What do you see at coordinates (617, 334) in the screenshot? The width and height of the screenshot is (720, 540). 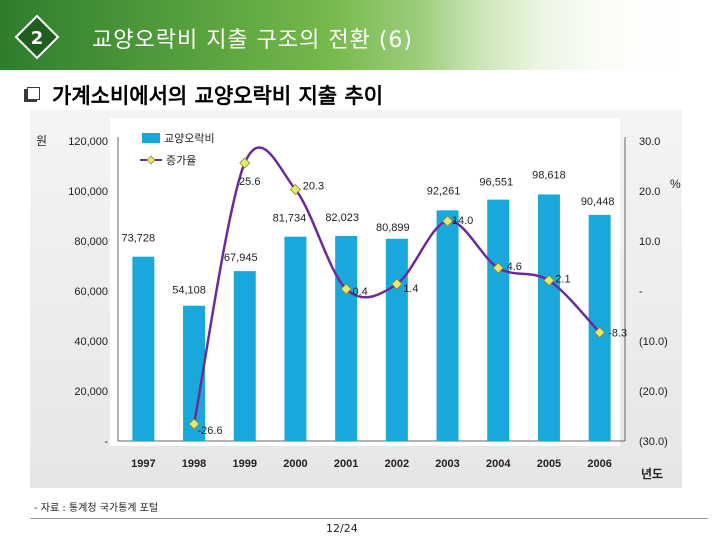 I see `line-value-label: -8.3` at bounding box center [617, 334].